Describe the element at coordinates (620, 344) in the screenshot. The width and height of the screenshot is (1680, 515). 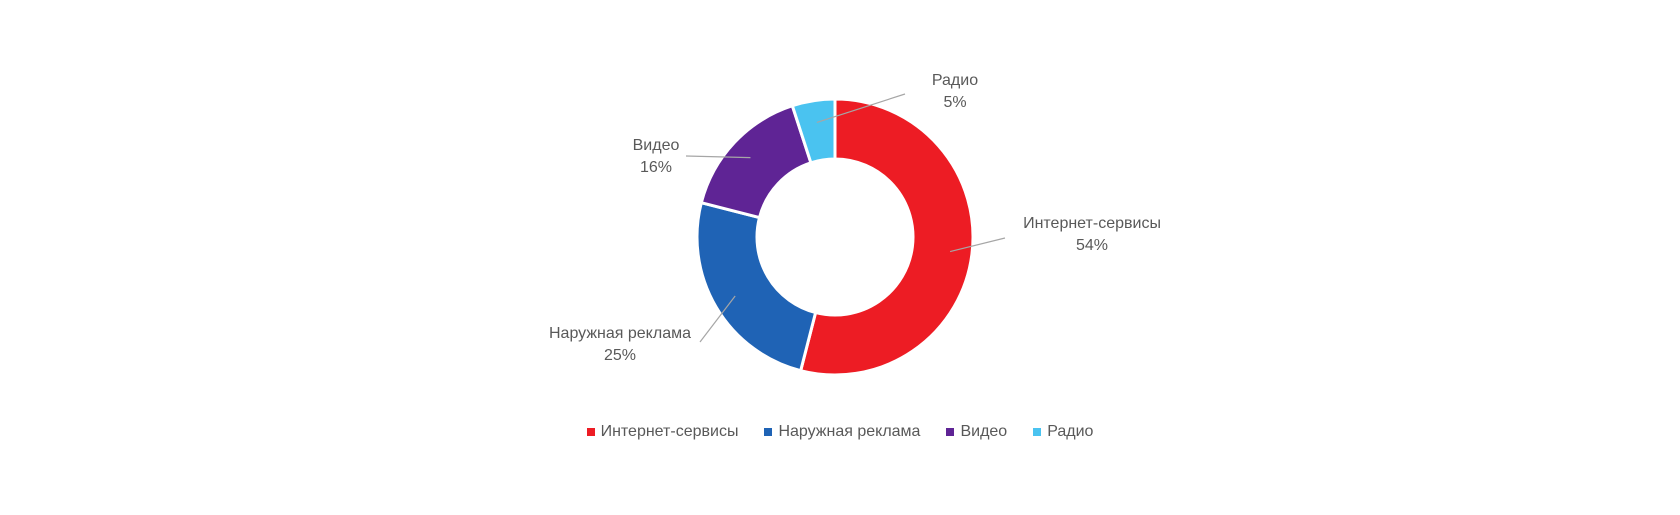
I see `slice-label-outdoor: Наружная реклама 25%` at that location.